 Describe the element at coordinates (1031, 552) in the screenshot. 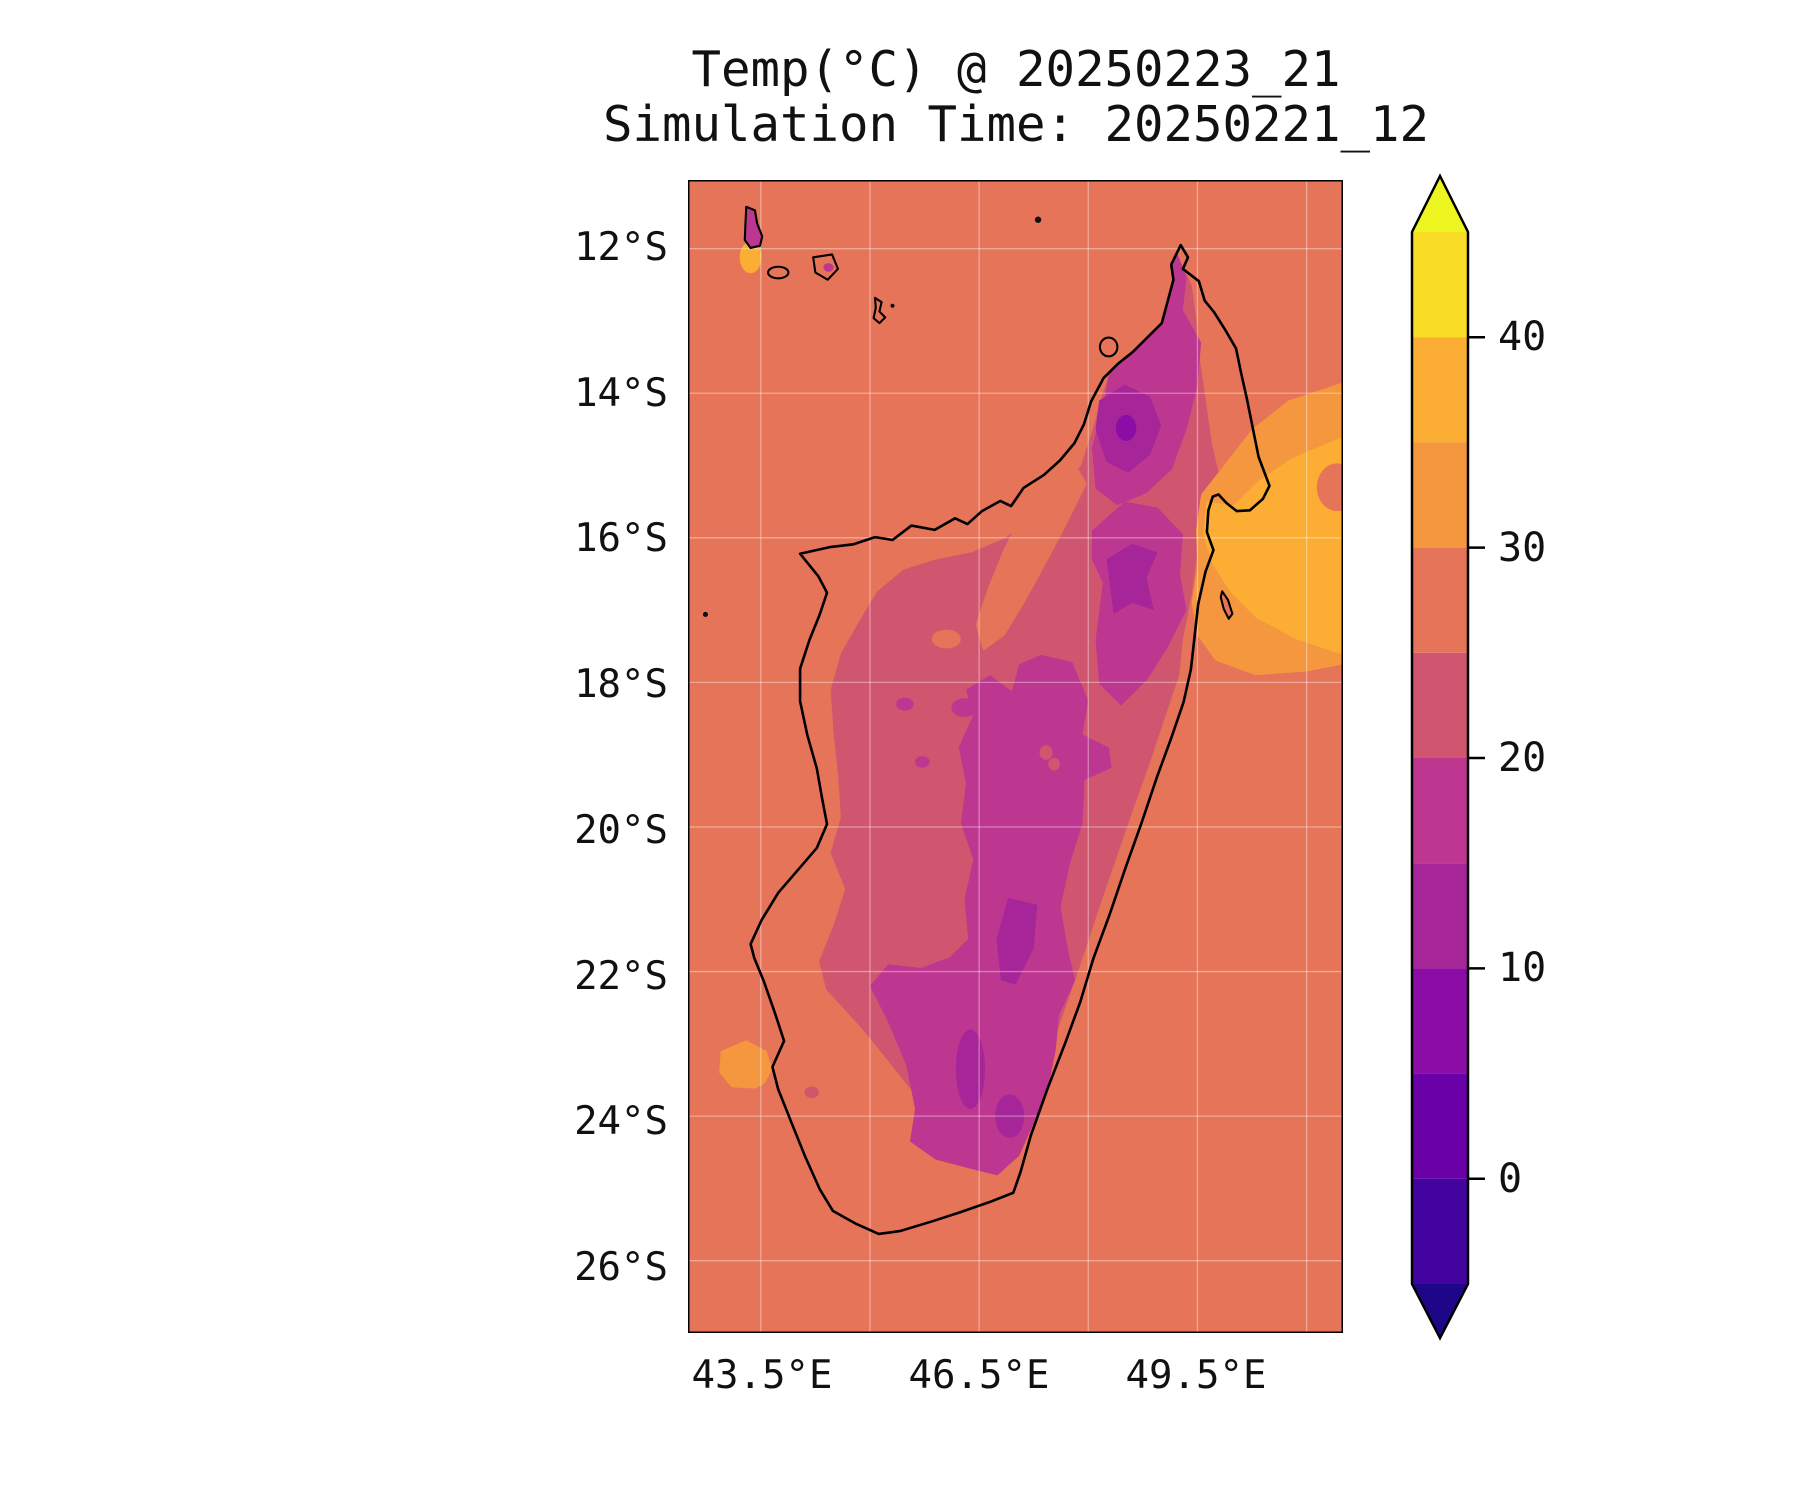

I see `contour-25-30-nw-tongue` at that location.